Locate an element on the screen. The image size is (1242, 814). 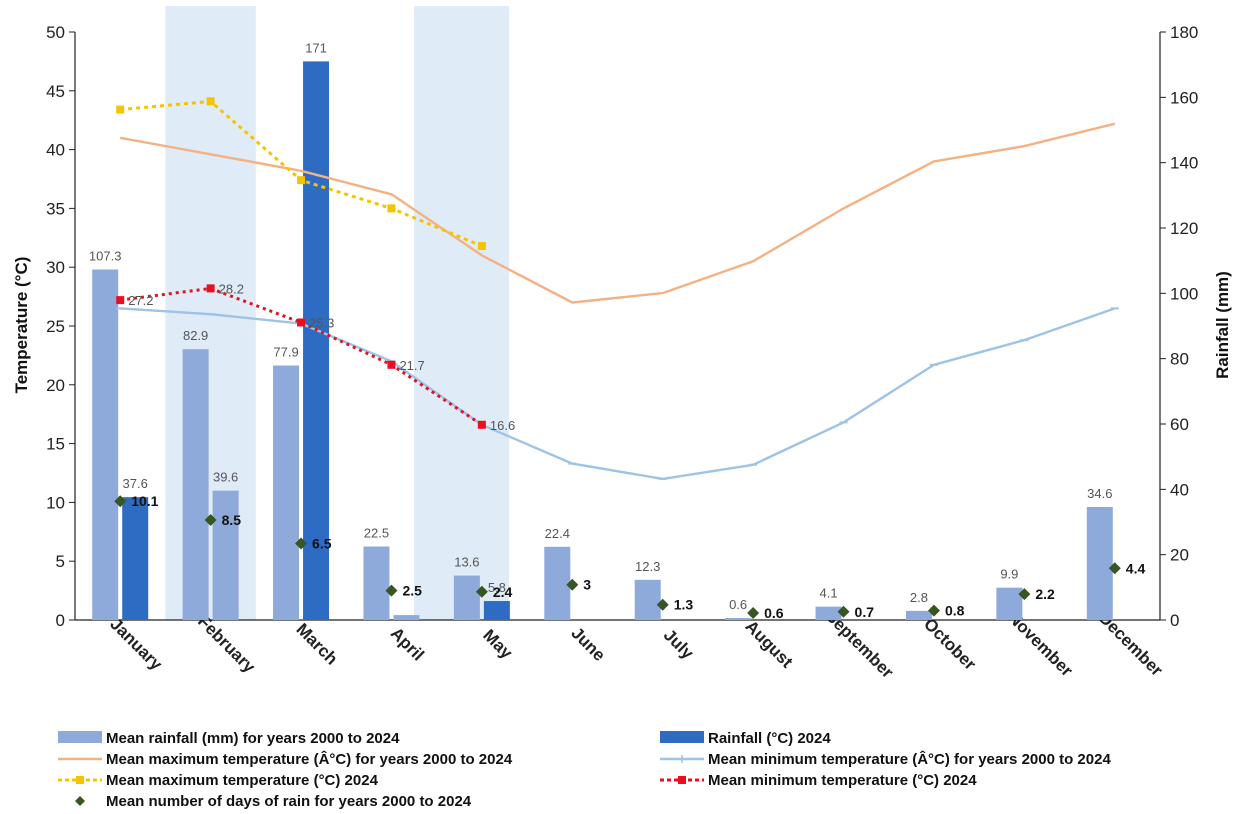
rain-days-label-january: 10.1 is located at coordinates (144, 501).